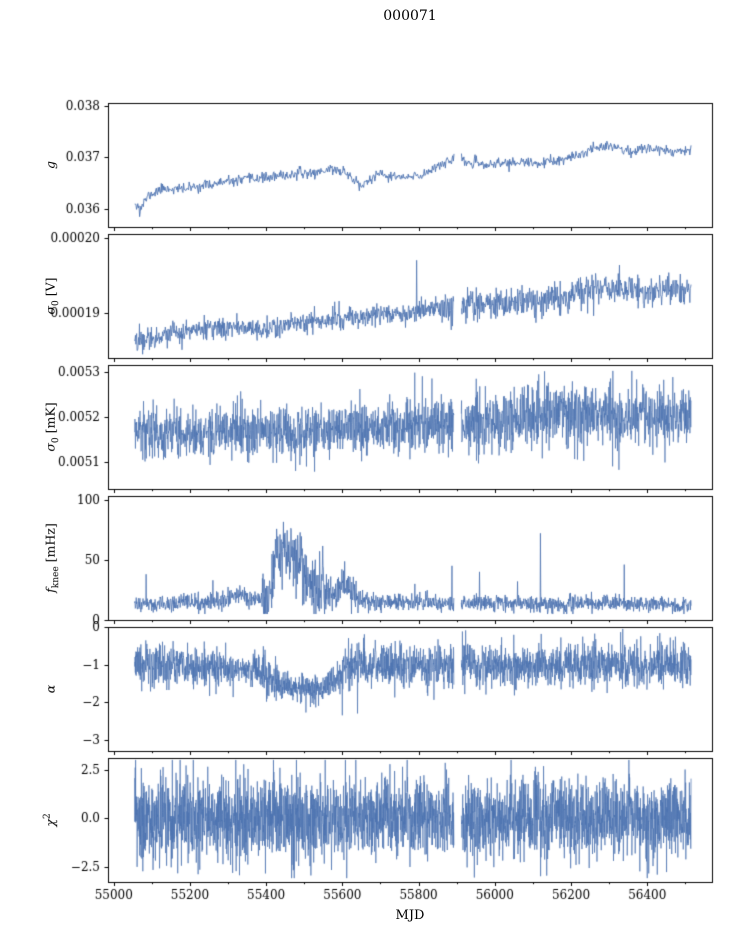  What do you see at coordinates (52, 427) in the screenshot?
I see `y-axis-label-sigma0-millikelvin: σ0 [mK]` at bounding box center [52, 427].